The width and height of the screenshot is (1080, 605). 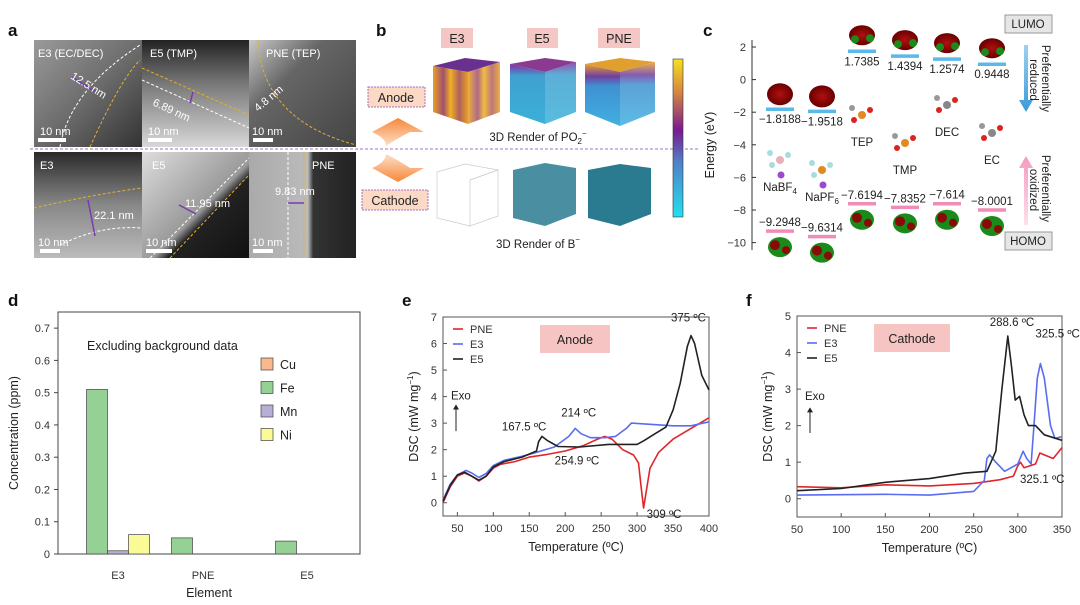 What do you see at coordinates (394, 201) in the screenshot?
I see `cathode-label: Cathode` at bounding box center [394, 201].